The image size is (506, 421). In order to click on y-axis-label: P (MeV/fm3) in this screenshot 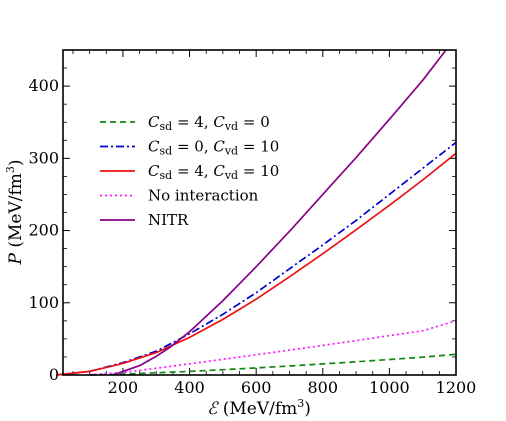, I will do `click(15, 212)`.